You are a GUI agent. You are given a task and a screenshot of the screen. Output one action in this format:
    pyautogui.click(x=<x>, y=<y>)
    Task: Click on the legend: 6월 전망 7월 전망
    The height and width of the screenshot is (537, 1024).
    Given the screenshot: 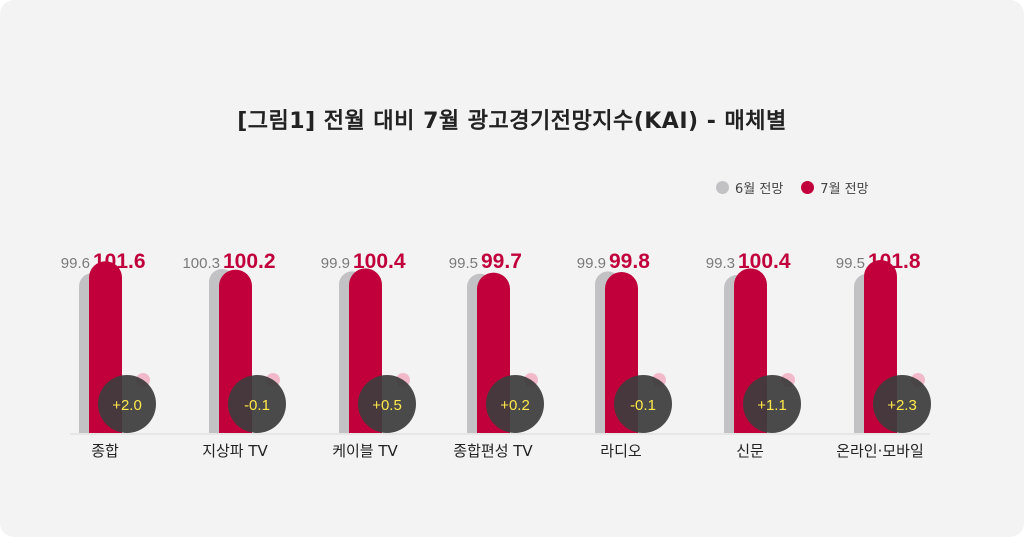 What is the action you would take?
    pyautogui.click(x=801, y=187)
    